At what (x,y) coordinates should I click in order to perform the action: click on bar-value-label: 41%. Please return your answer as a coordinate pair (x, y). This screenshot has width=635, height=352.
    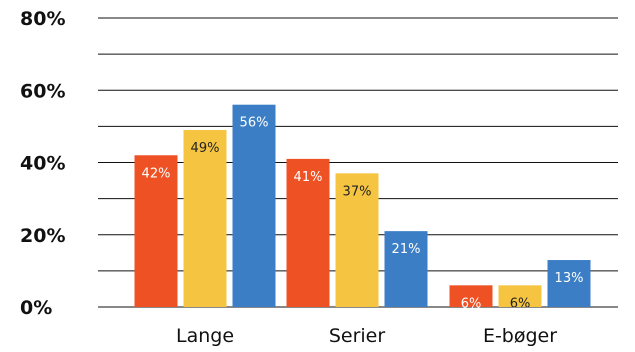
    Looking at the image, I should click on (308, 177).